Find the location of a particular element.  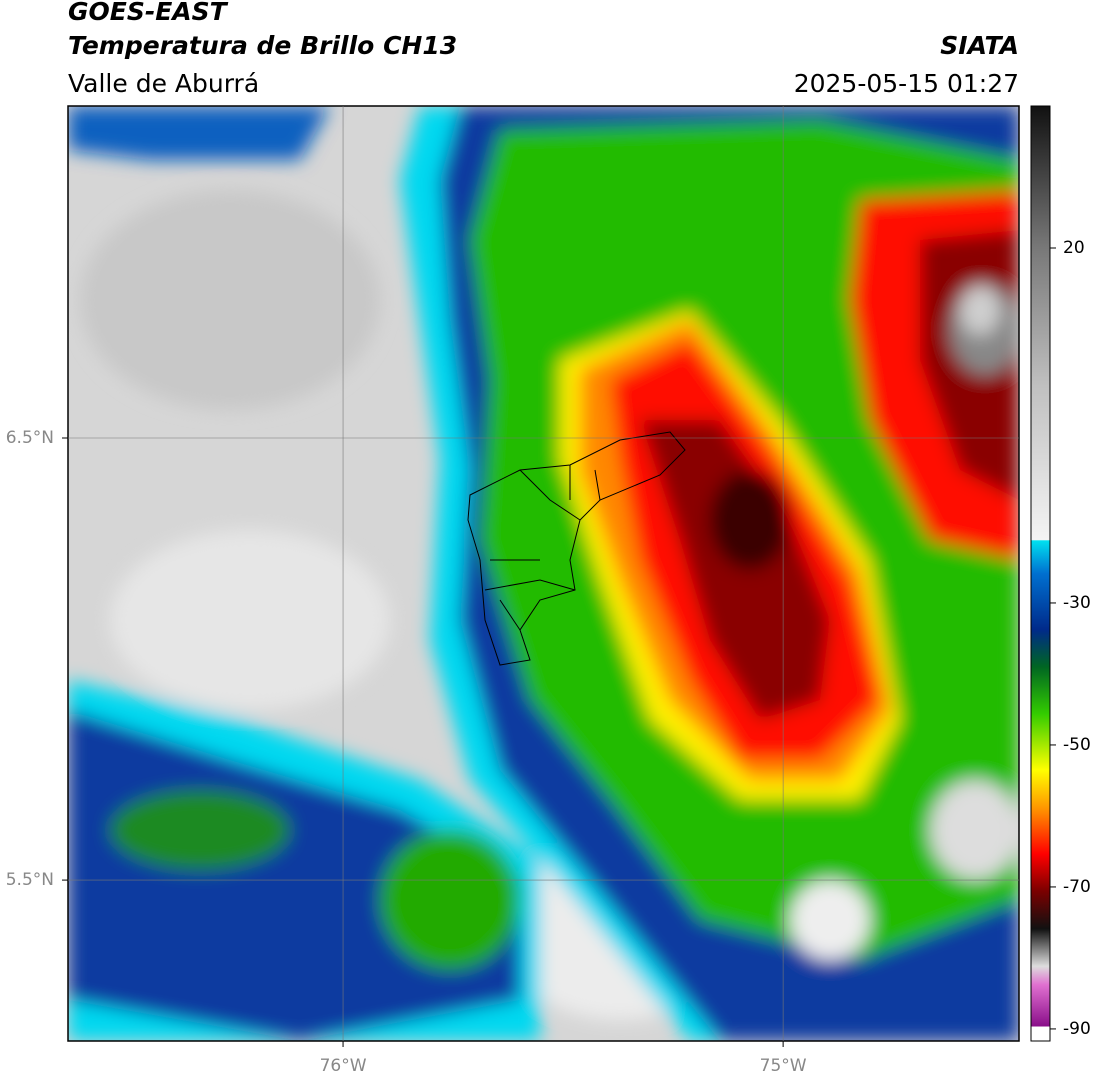

datetime: 2025-05-15 01:27 is located at coordinates (906, 83).